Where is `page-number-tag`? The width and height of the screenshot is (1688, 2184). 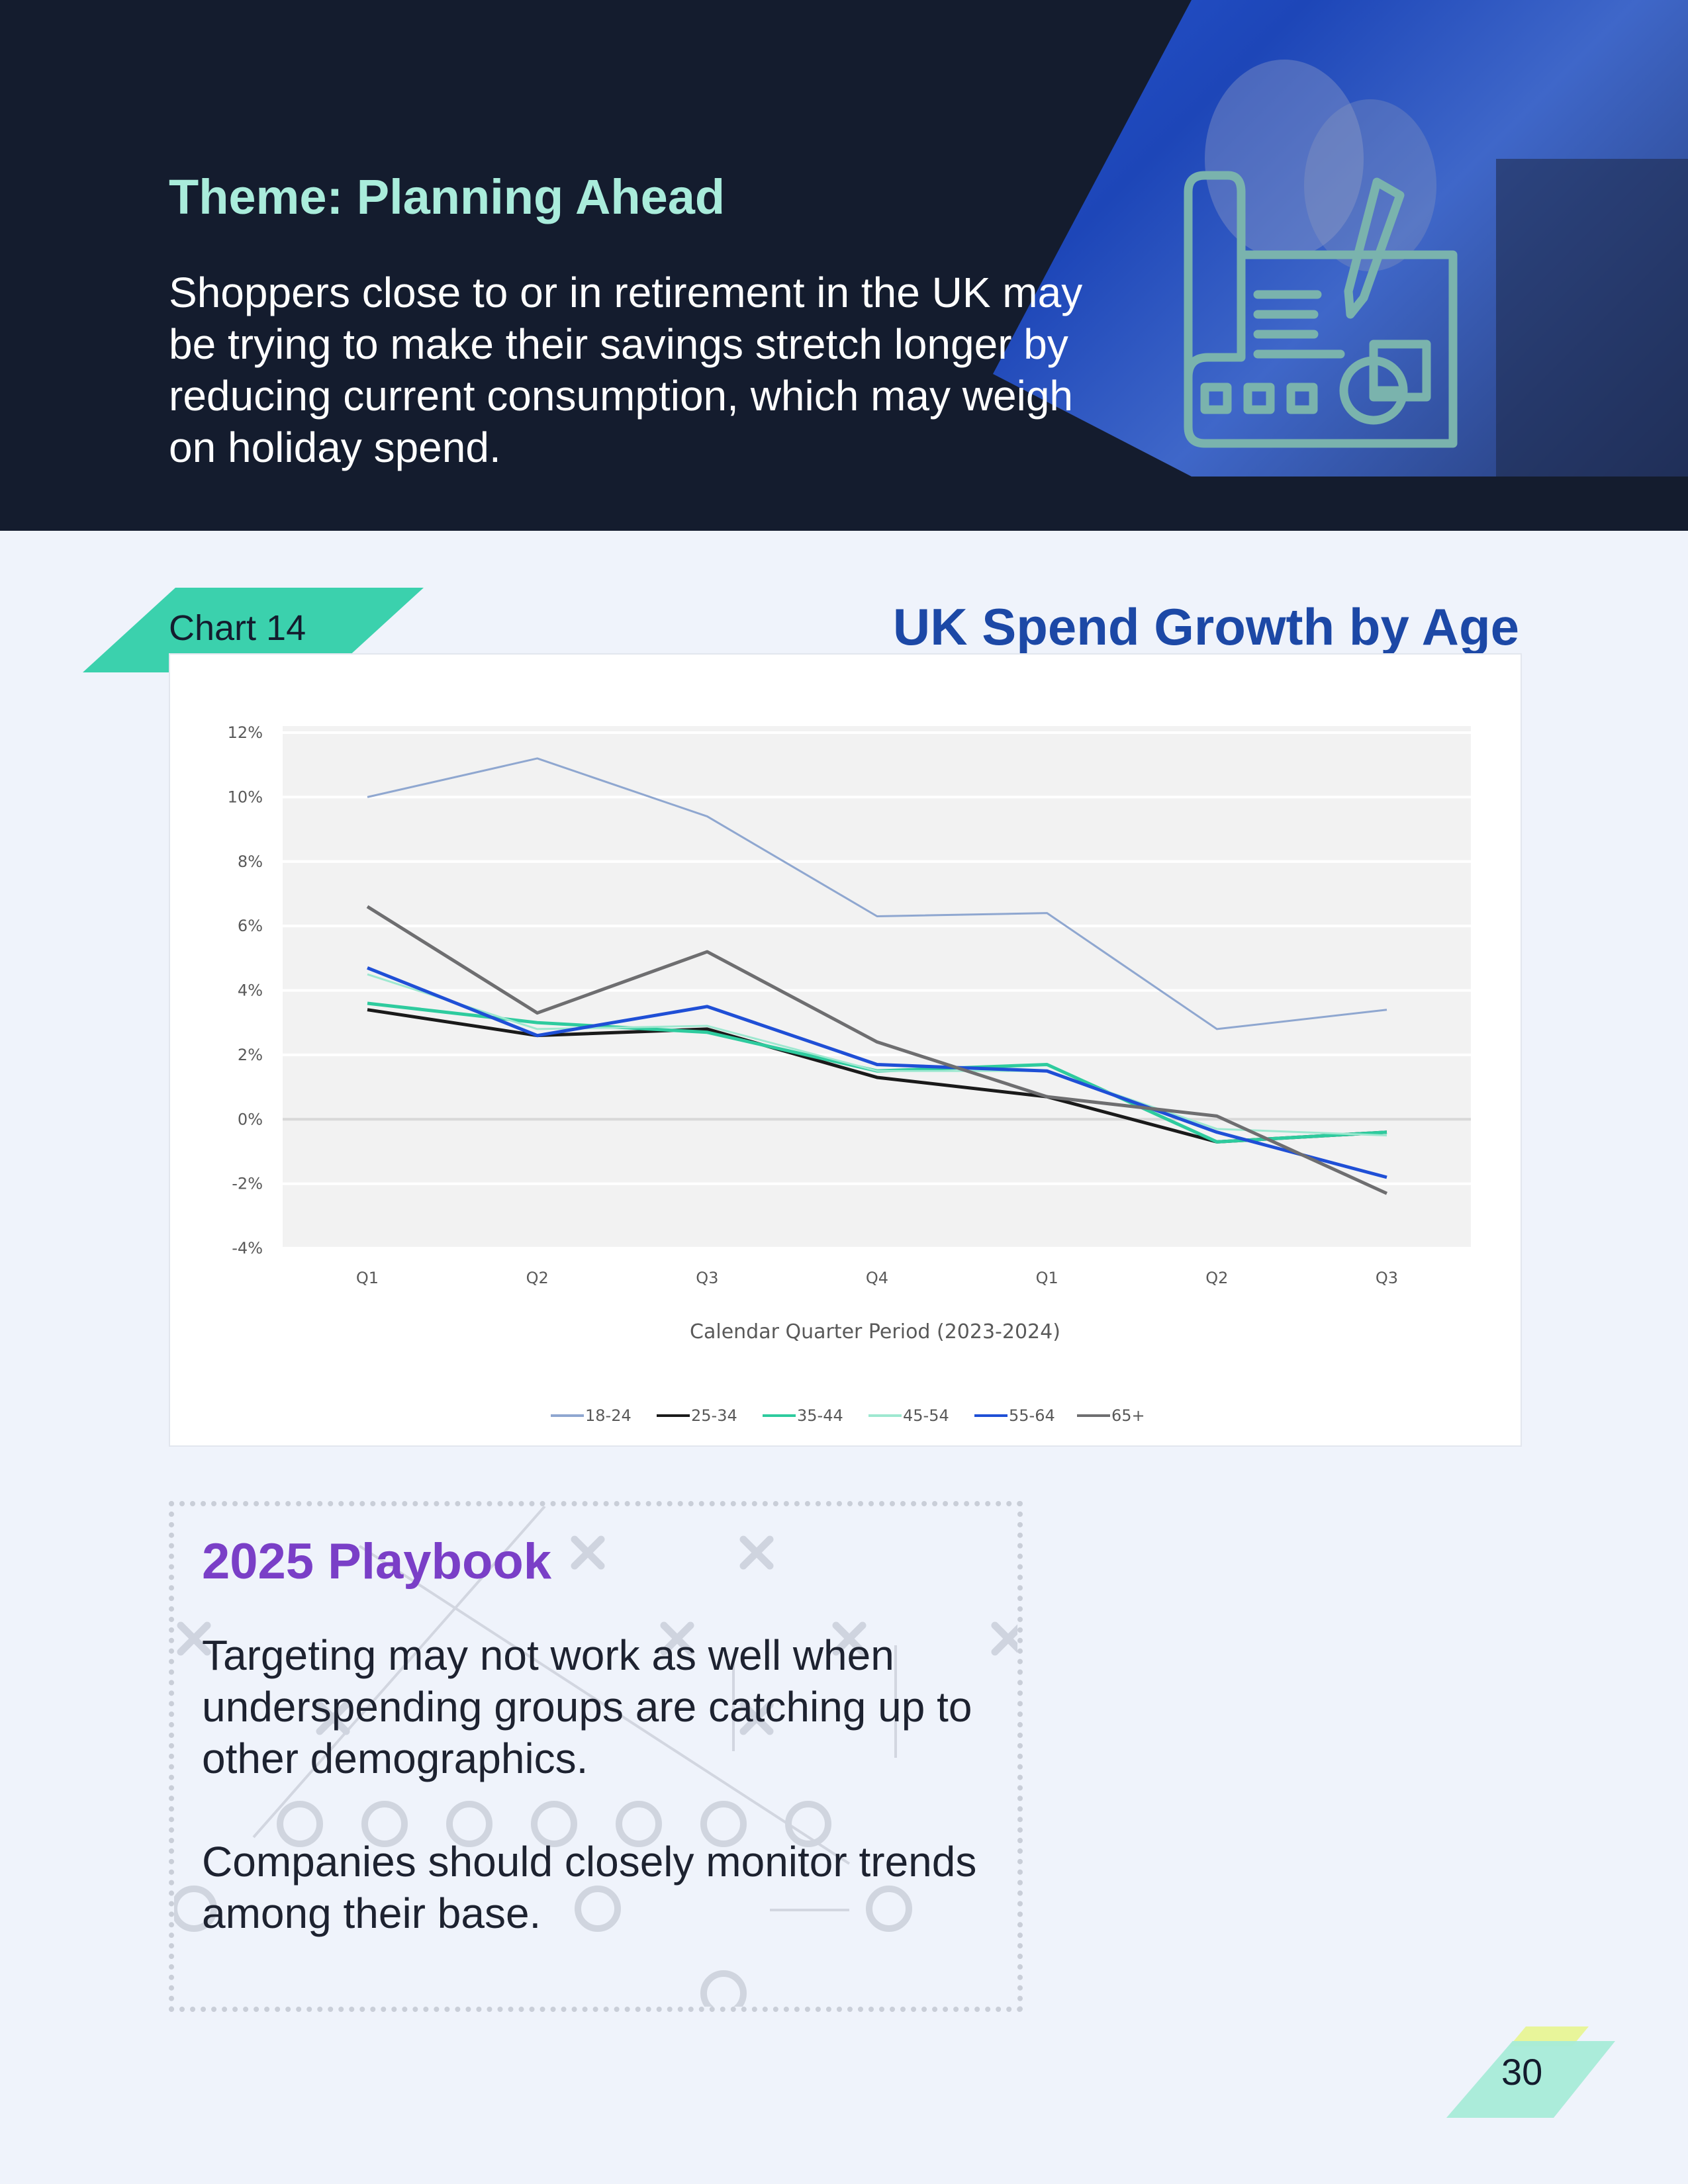 page-number-tag is located at coordinates (1530, 2072).